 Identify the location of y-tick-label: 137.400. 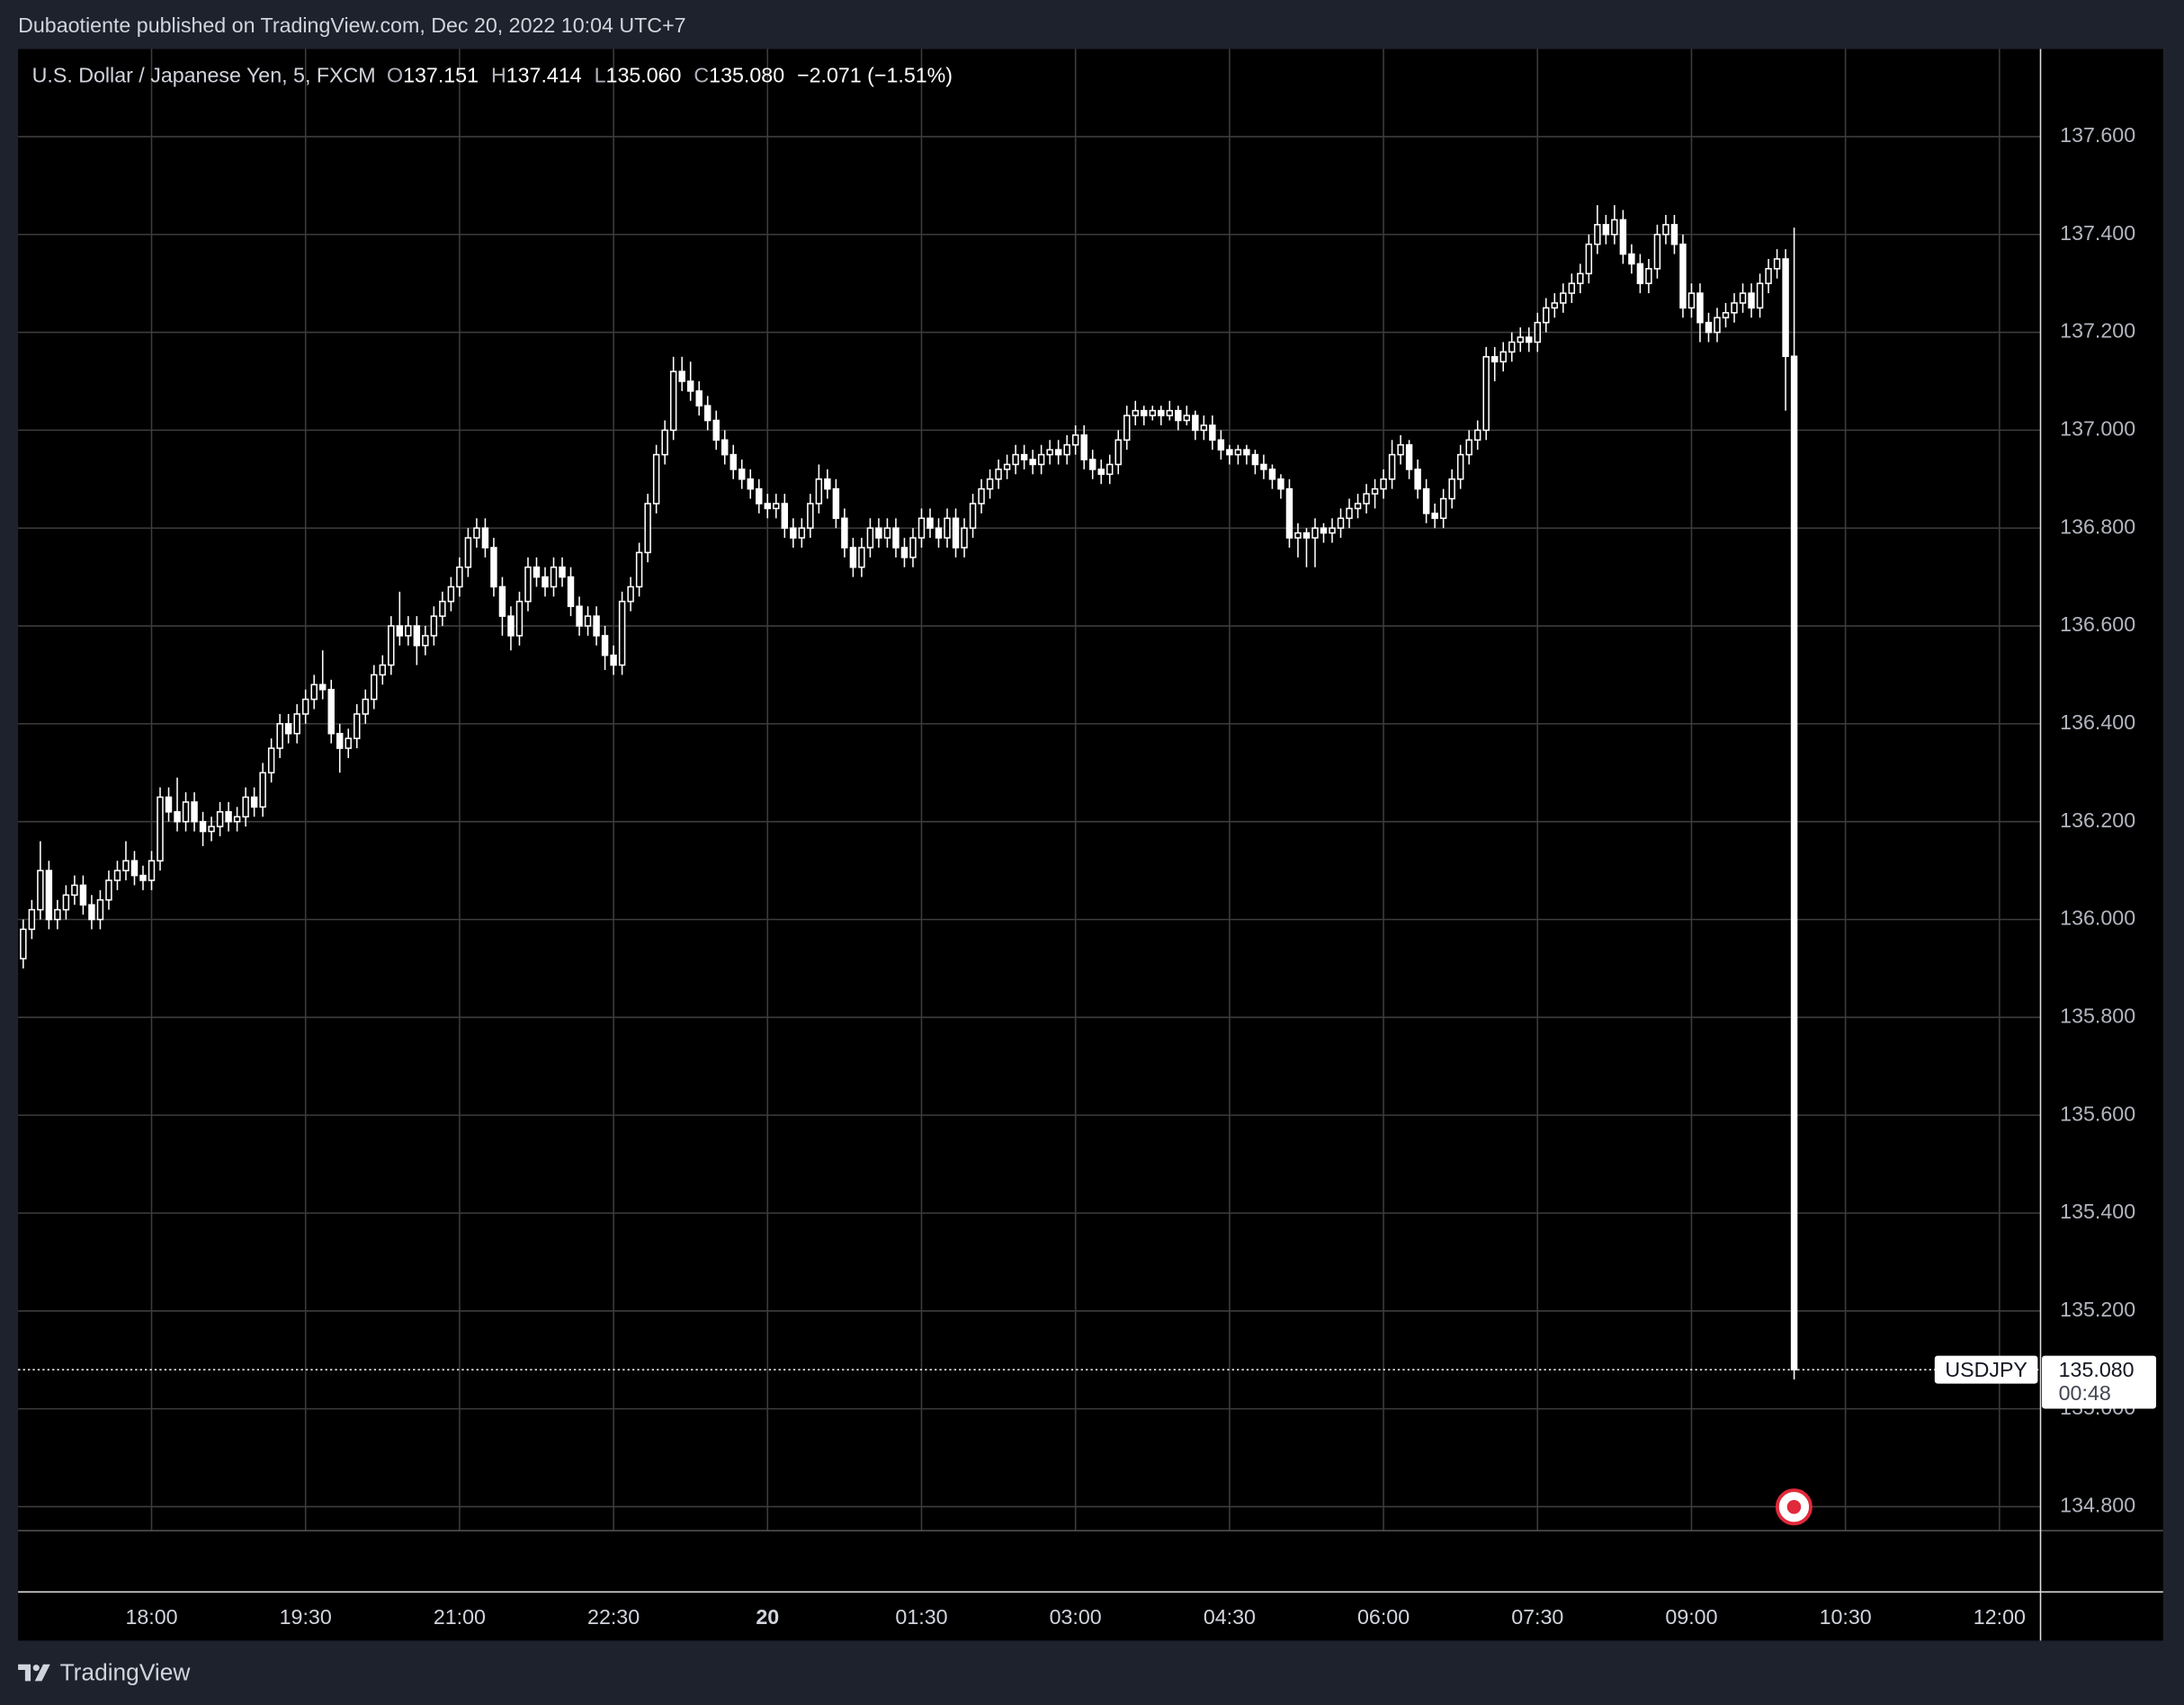
(2097, 233).